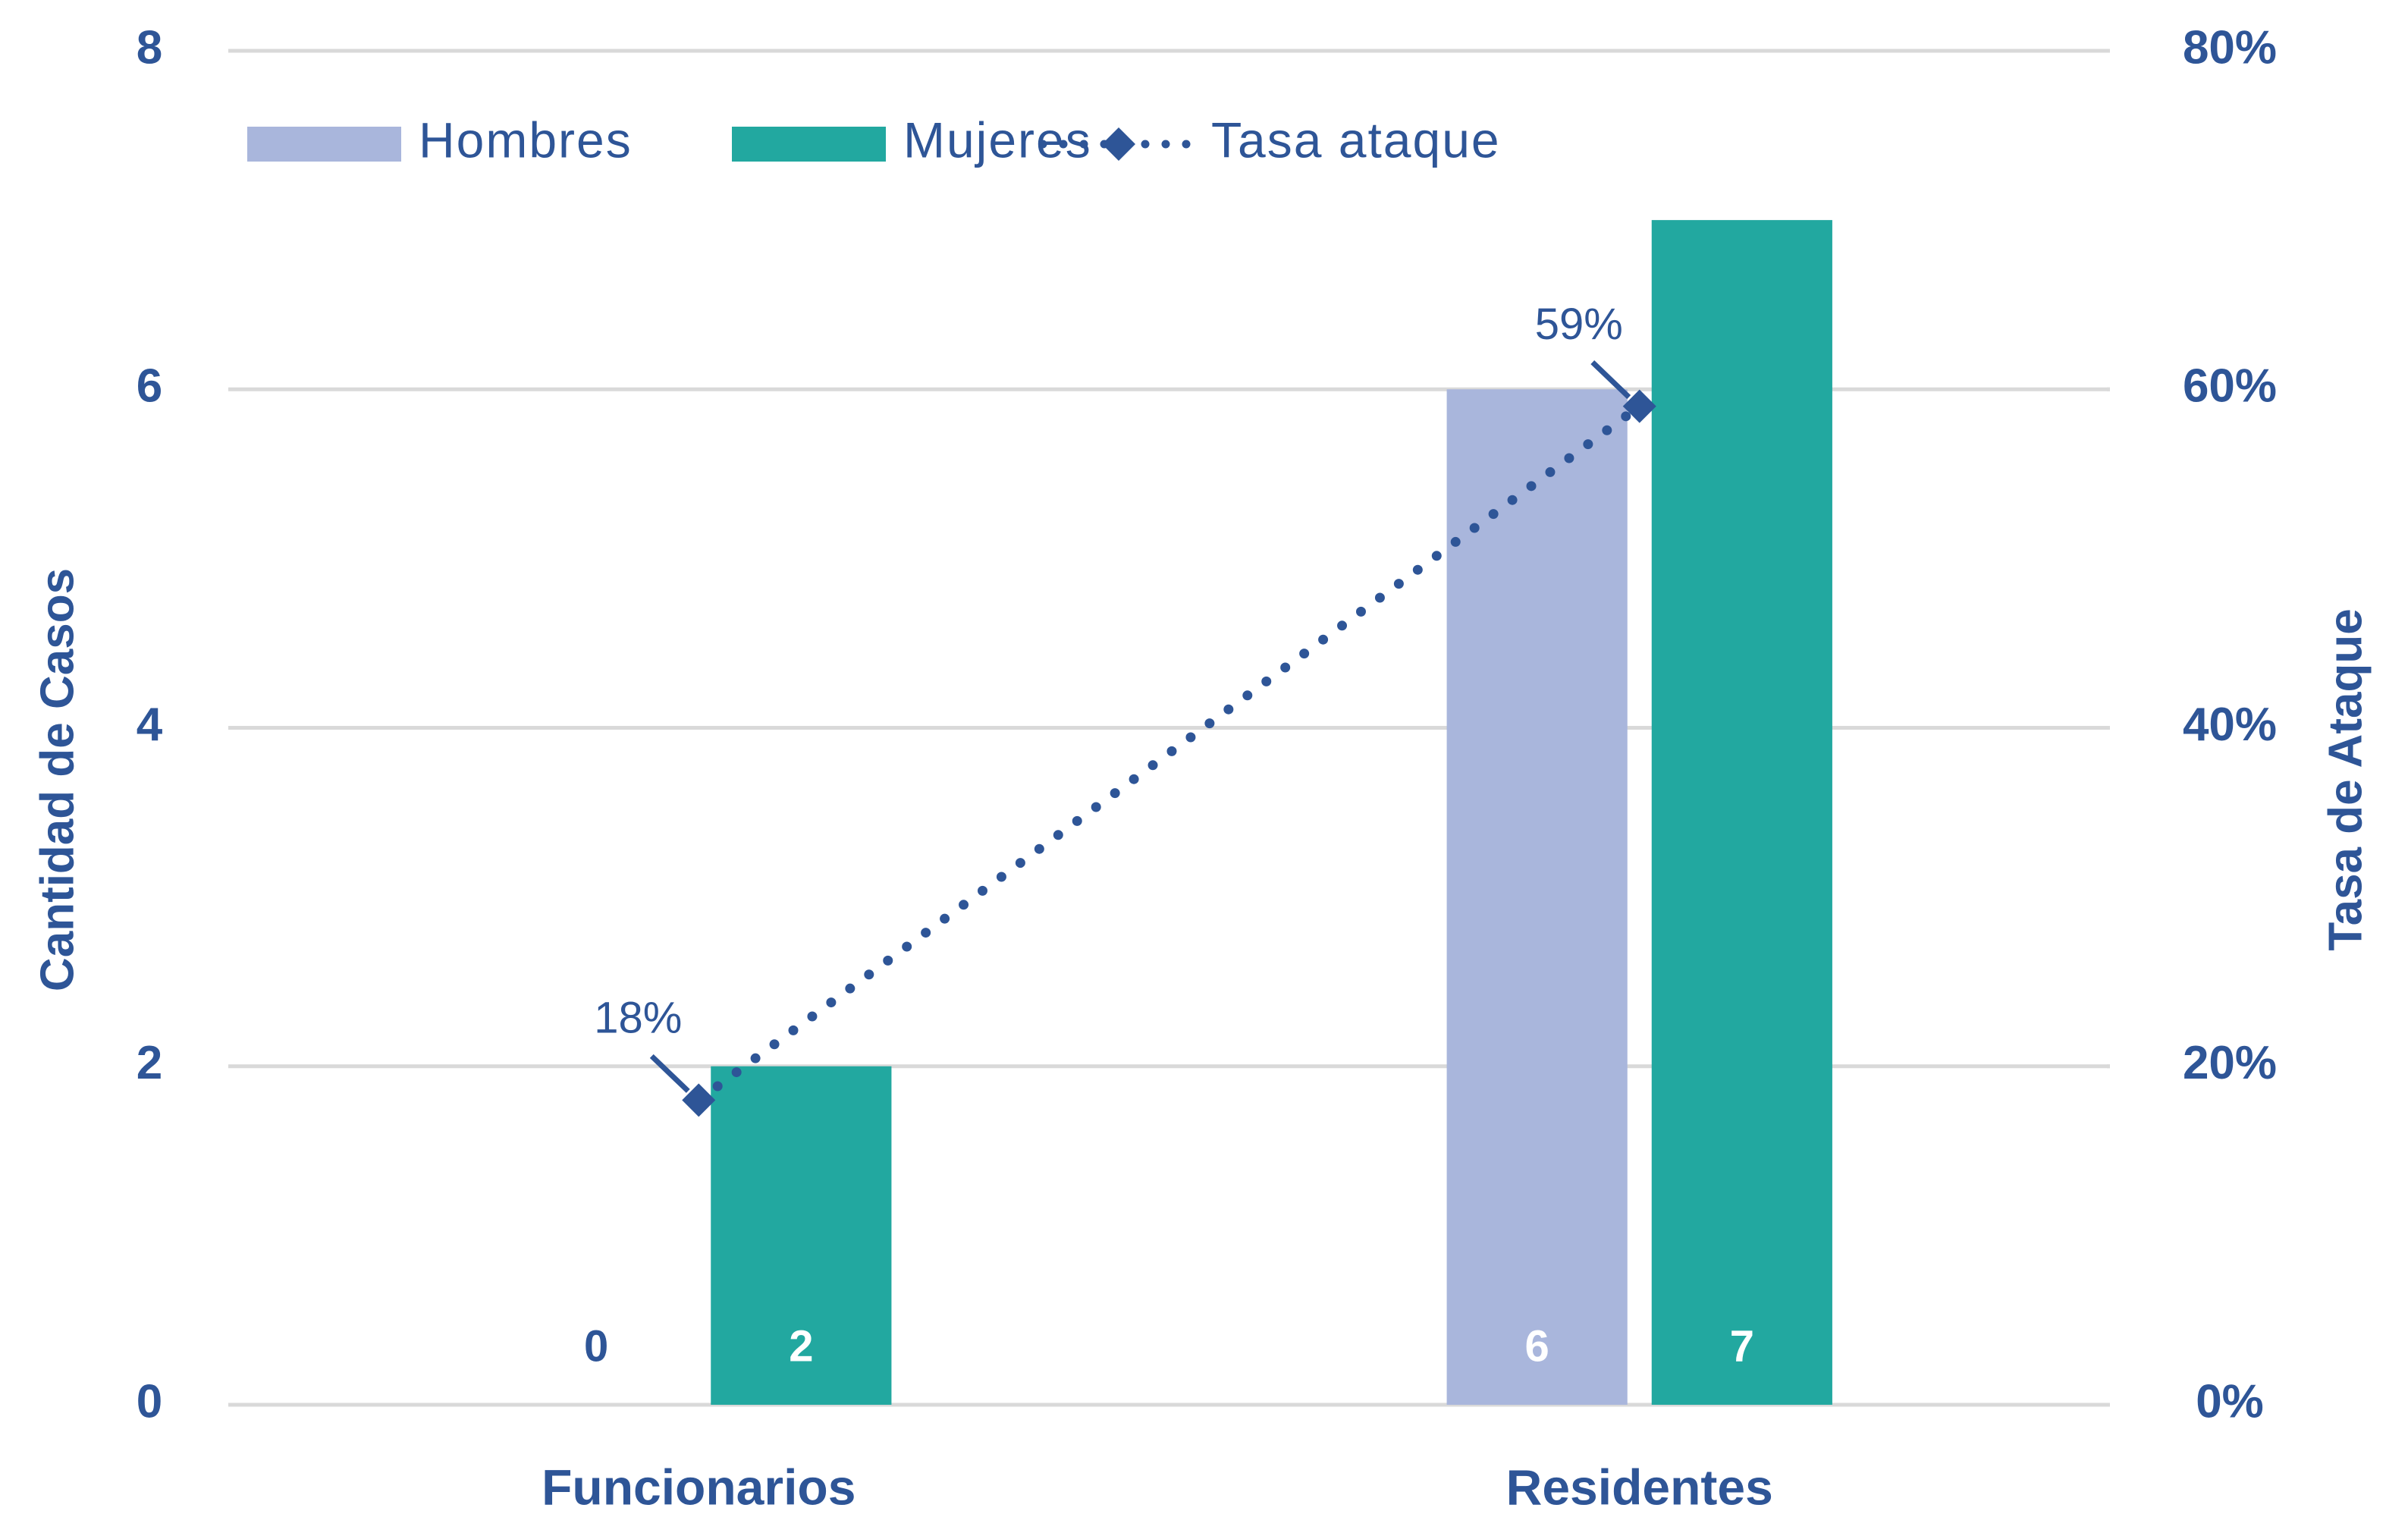 The width and height of the screenshot is (2408, 1514). I want to click on data-label: 6, so click(1537, 1346).